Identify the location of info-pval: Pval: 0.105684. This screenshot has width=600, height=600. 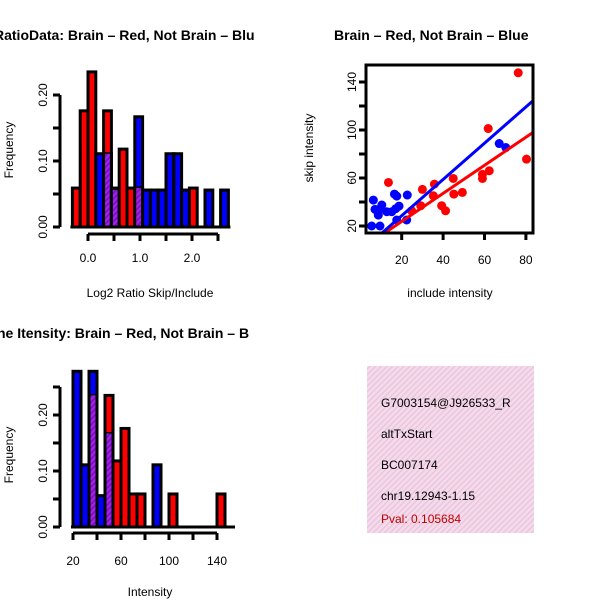
(421, 519).